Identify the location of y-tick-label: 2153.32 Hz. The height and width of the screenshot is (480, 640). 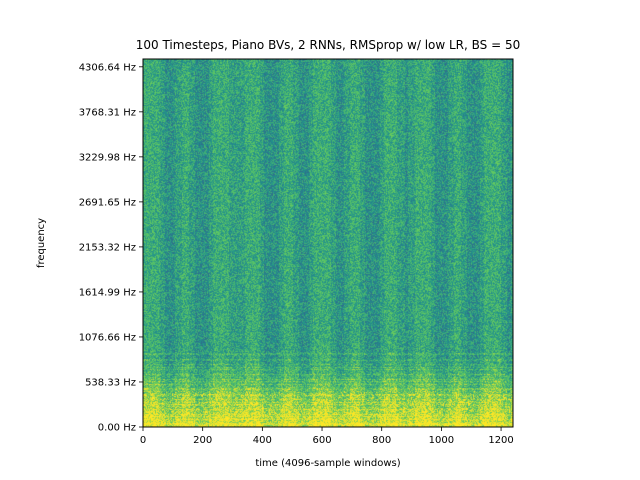
(107, 247).